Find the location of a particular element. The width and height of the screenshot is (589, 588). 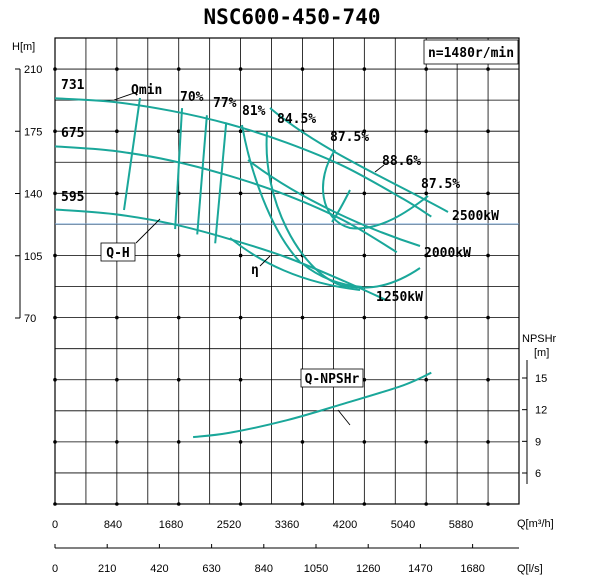

x2-tick-label: 630 is located at coordinates (211, 569).